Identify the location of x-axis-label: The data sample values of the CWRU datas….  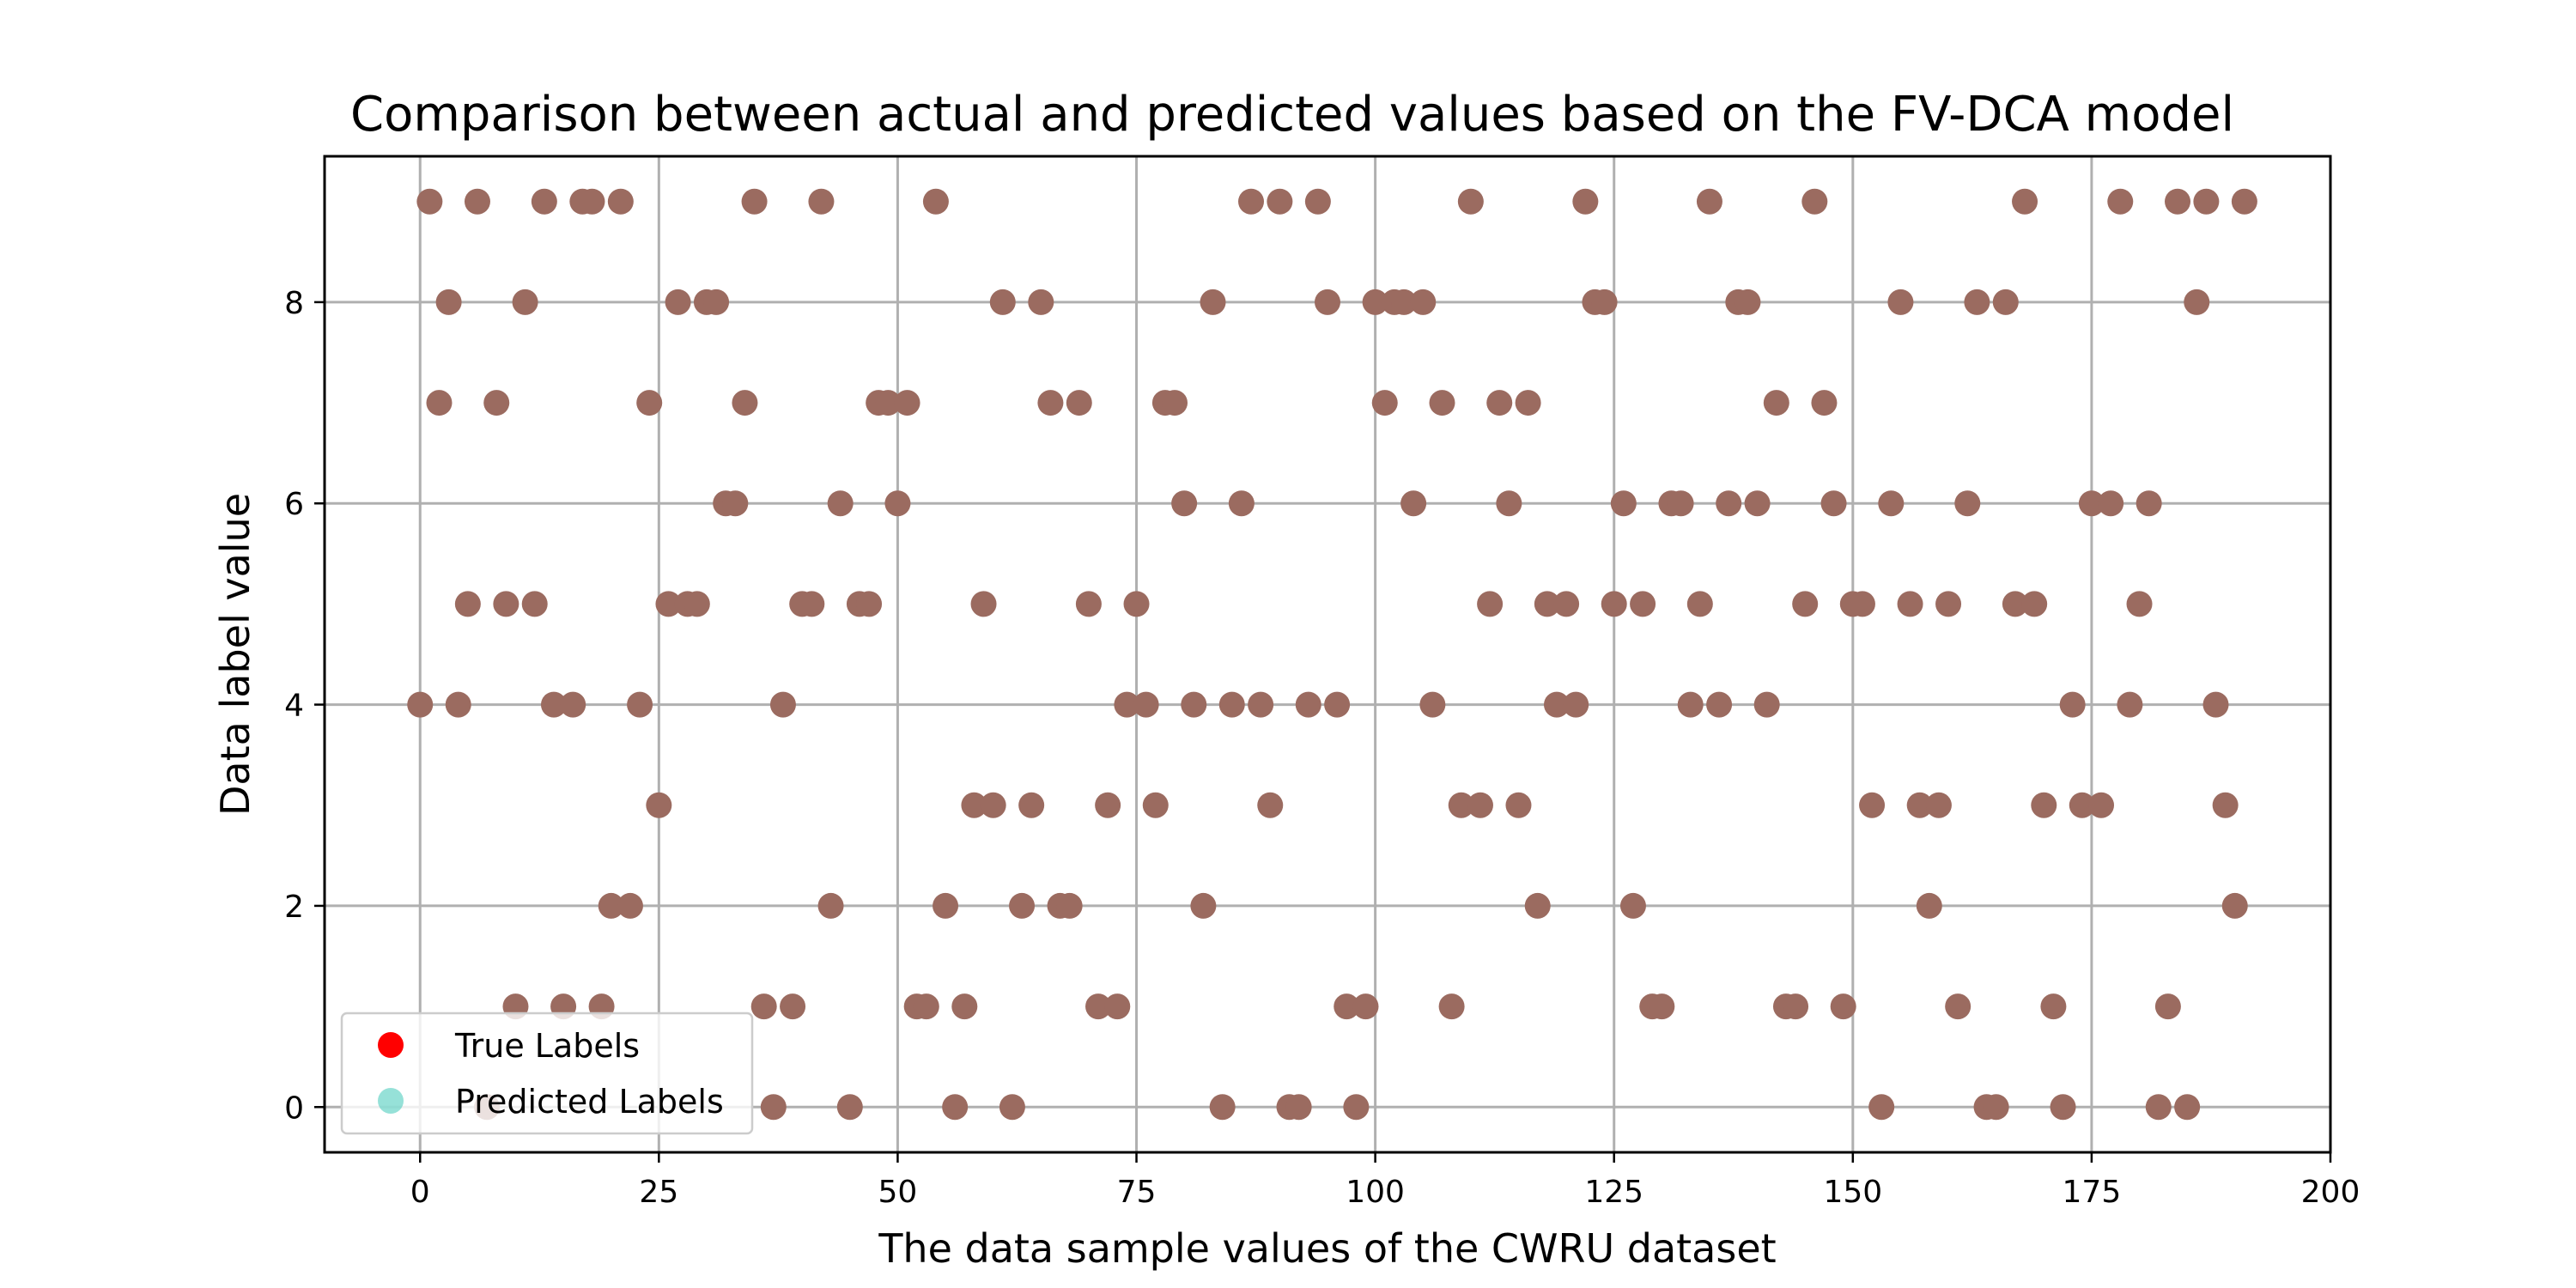
(1327, 1248).